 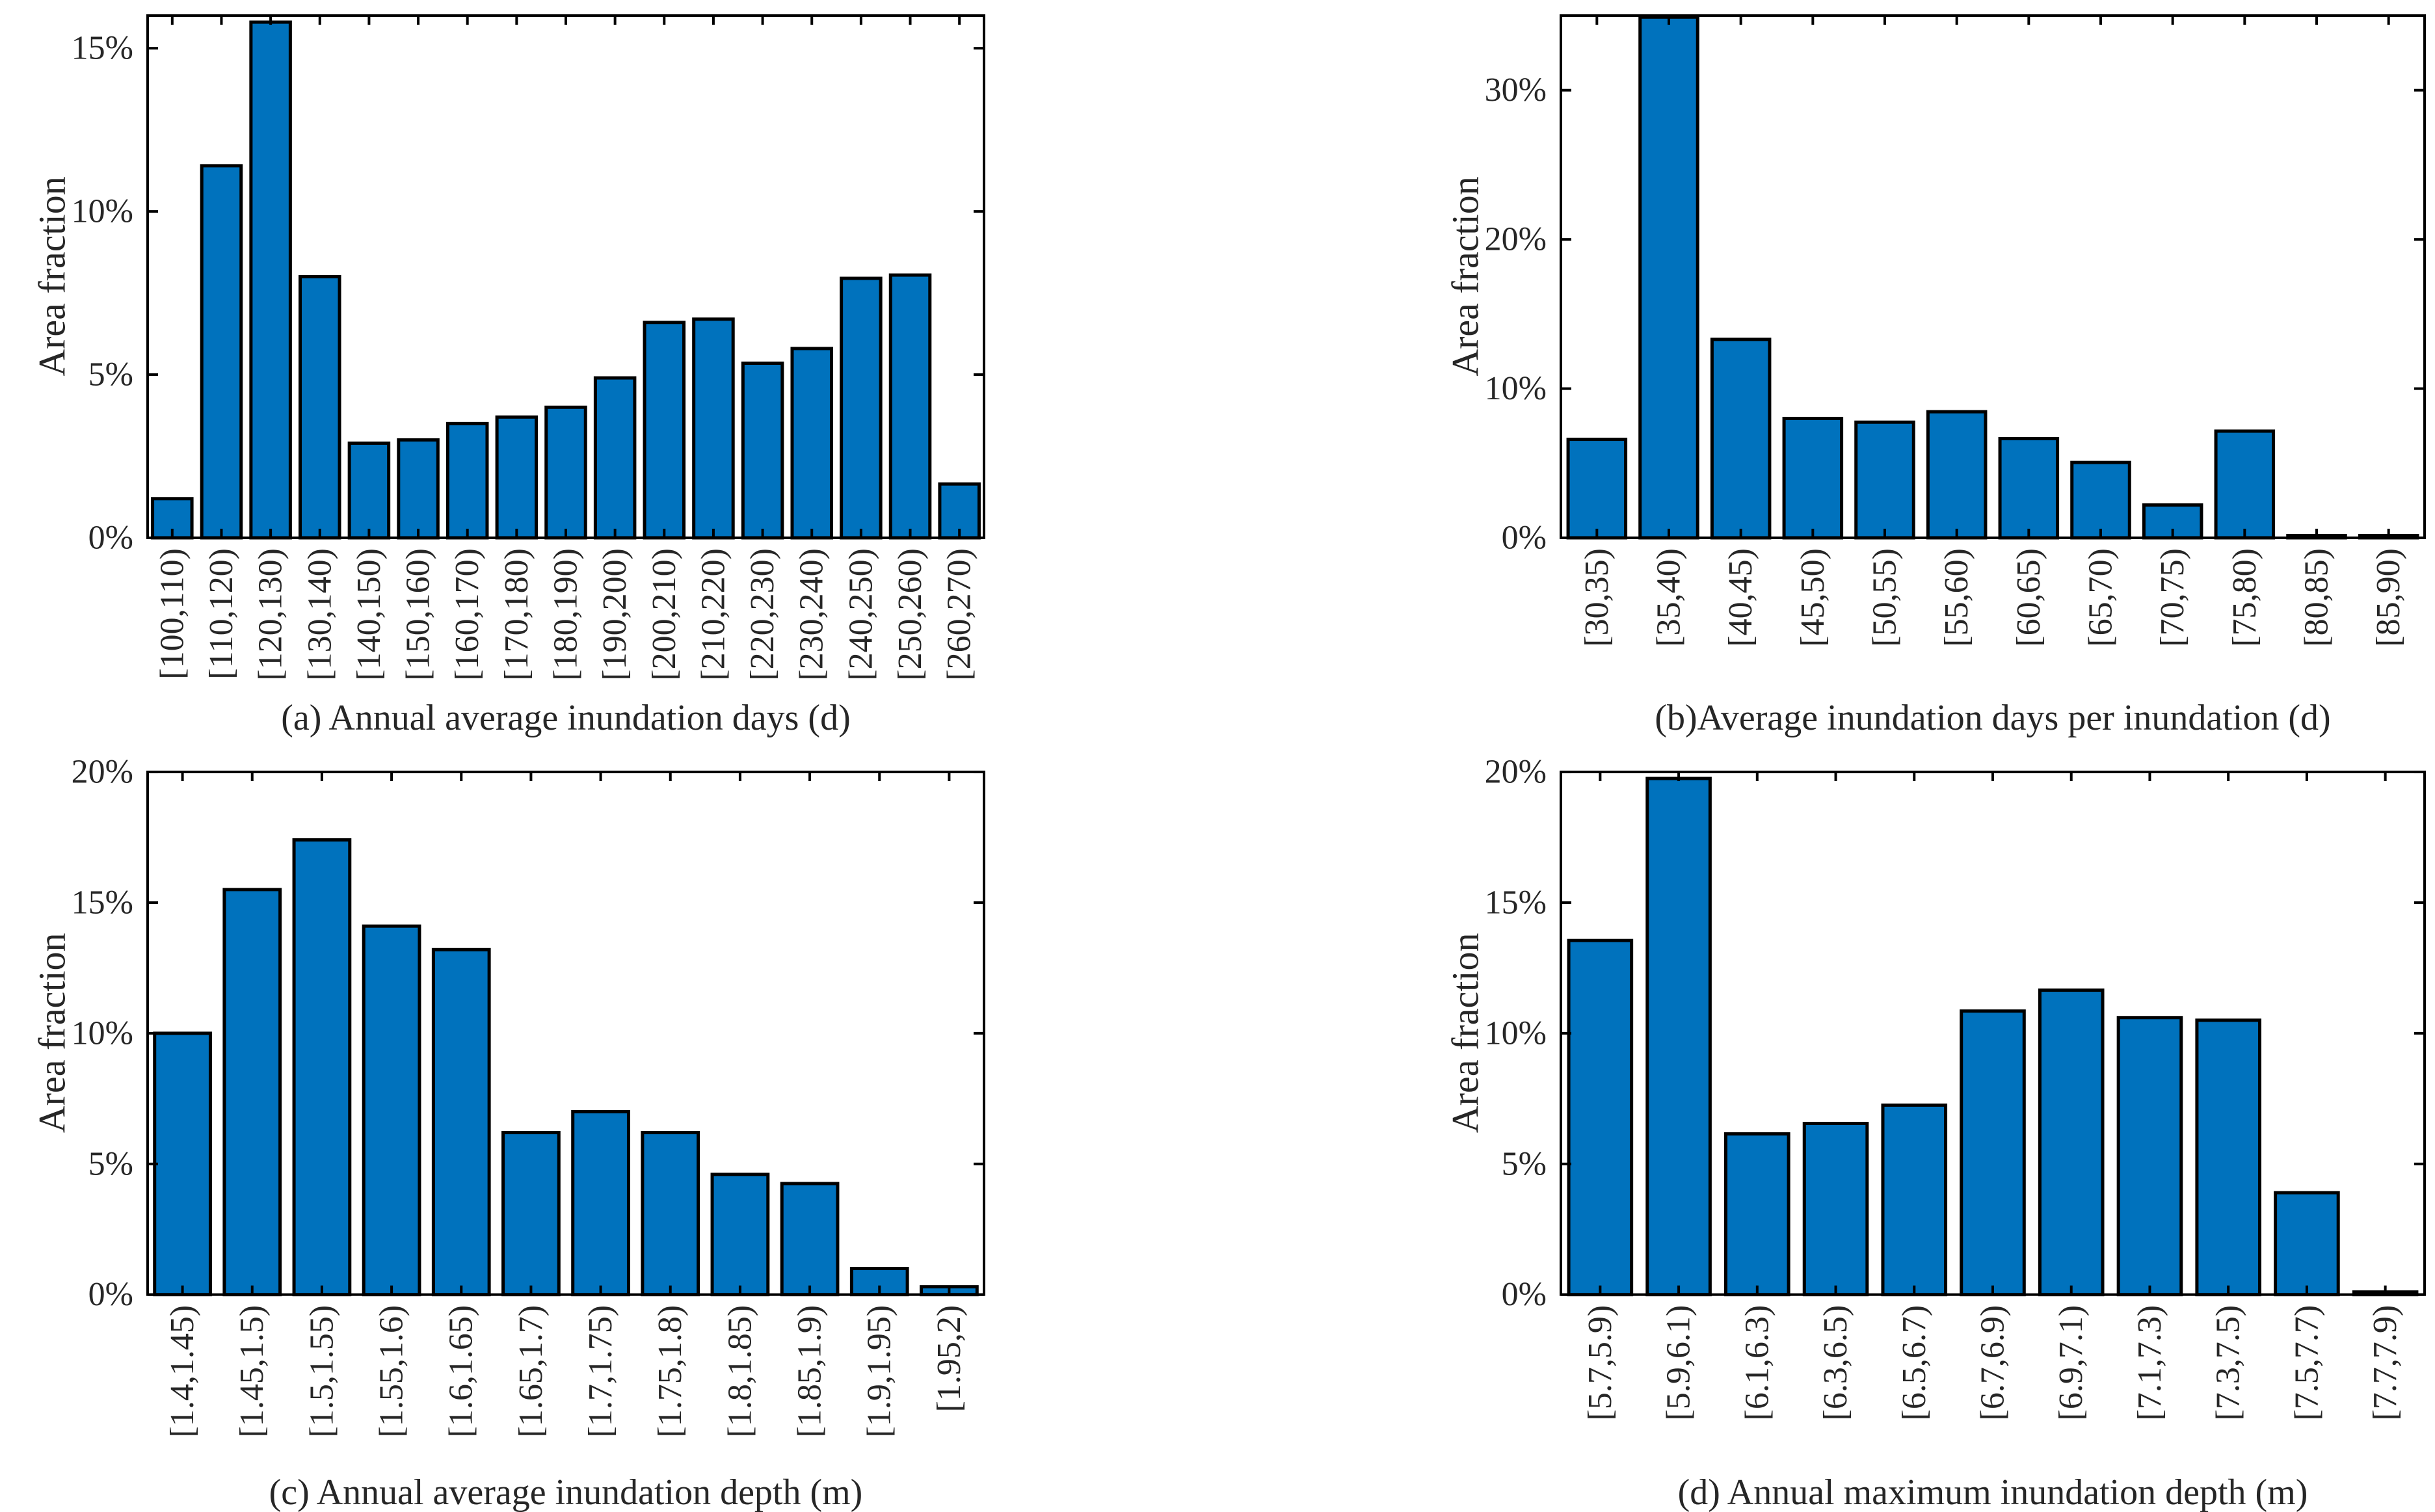 I want to click on x-tick-label: [1.6,1.65), so click(x=461, y=1371).